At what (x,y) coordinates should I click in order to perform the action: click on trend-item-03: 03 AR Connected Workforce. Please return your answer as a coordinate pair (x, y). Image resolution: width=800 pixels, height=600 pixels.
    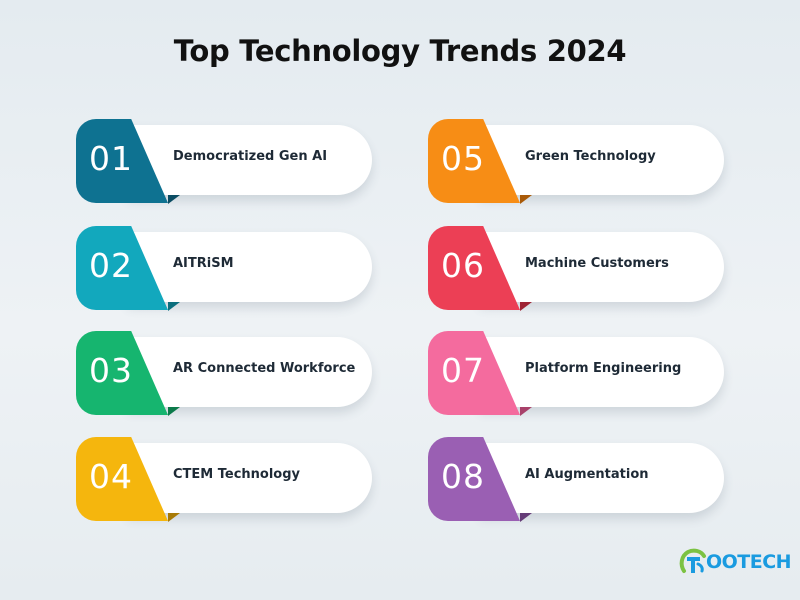
    Looking at the image, I should click on (226, 374).